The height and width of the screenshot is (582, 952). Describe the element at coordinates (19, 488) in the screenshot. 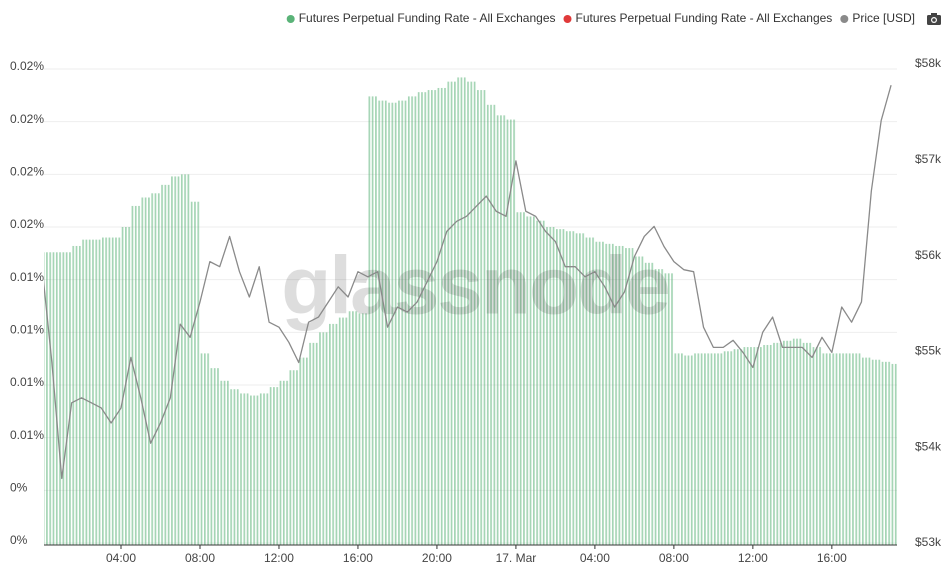

I see `y-tick-label: 0%` at that location.